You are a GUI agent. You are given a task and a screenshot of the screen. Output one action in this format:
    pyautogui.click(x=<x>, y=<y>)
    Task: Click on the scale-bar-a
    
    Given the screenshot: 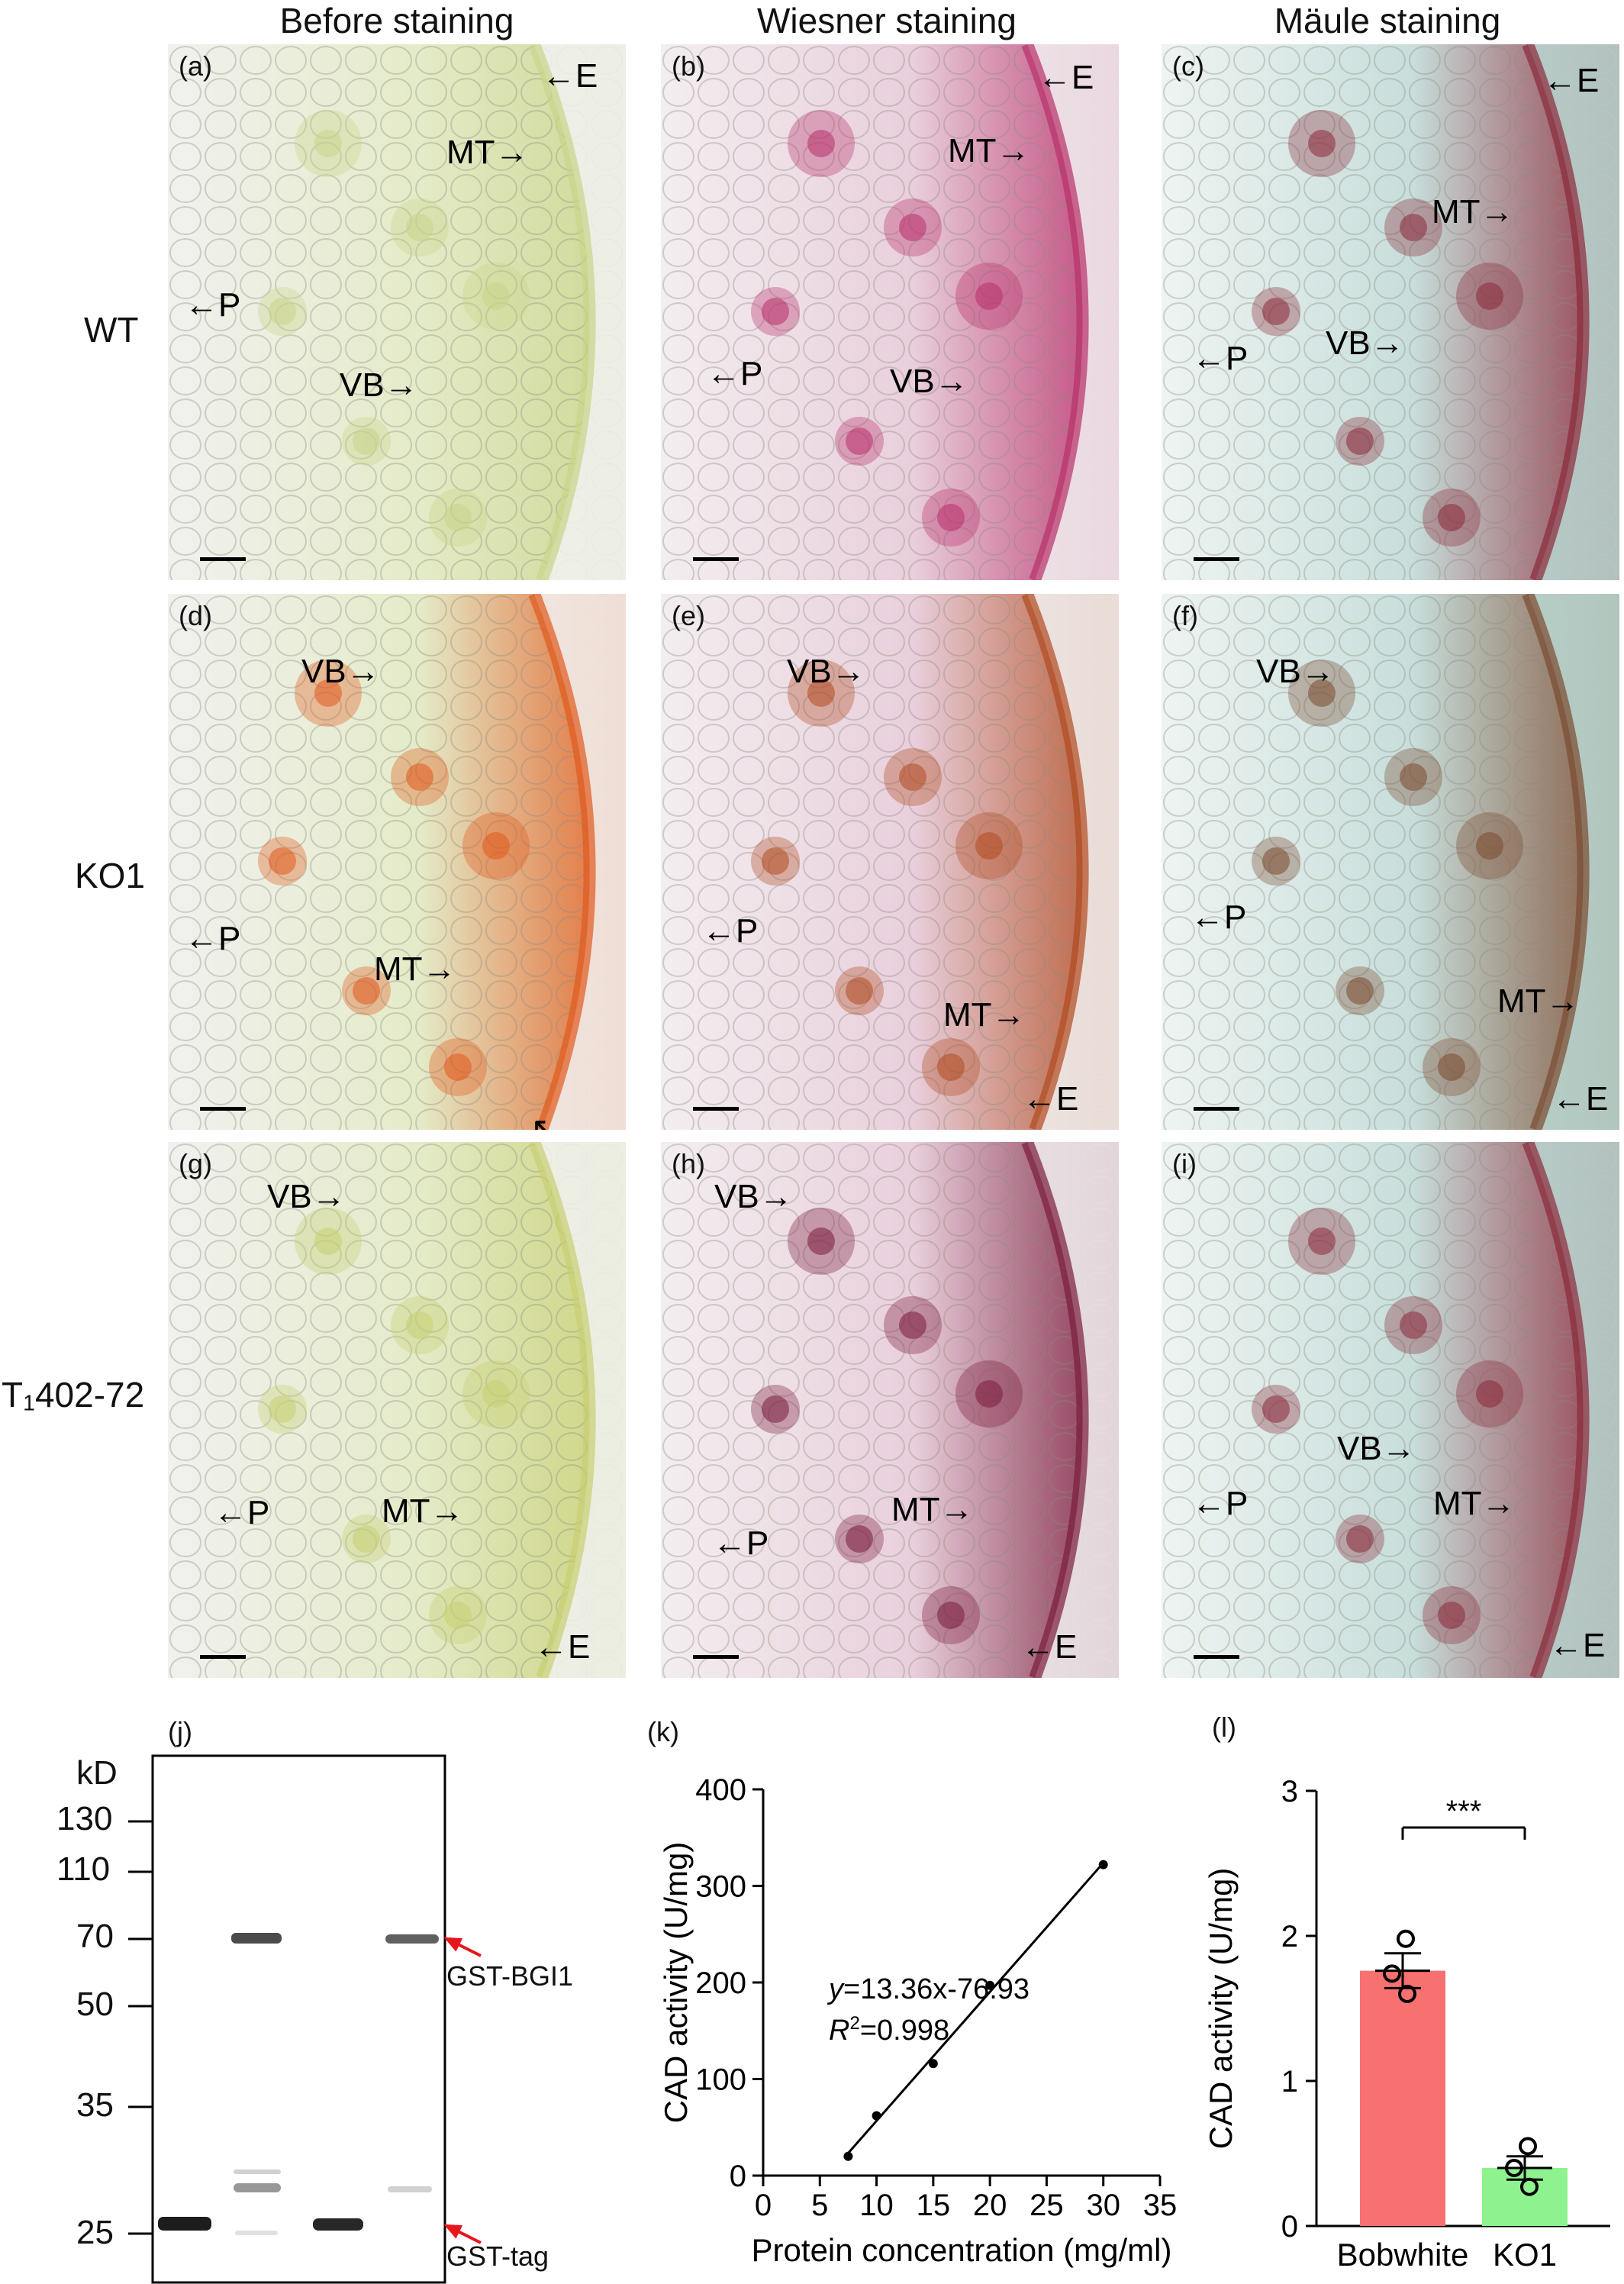 What is the action you would take?
    pyautogui.click(x=223, y=559)
    